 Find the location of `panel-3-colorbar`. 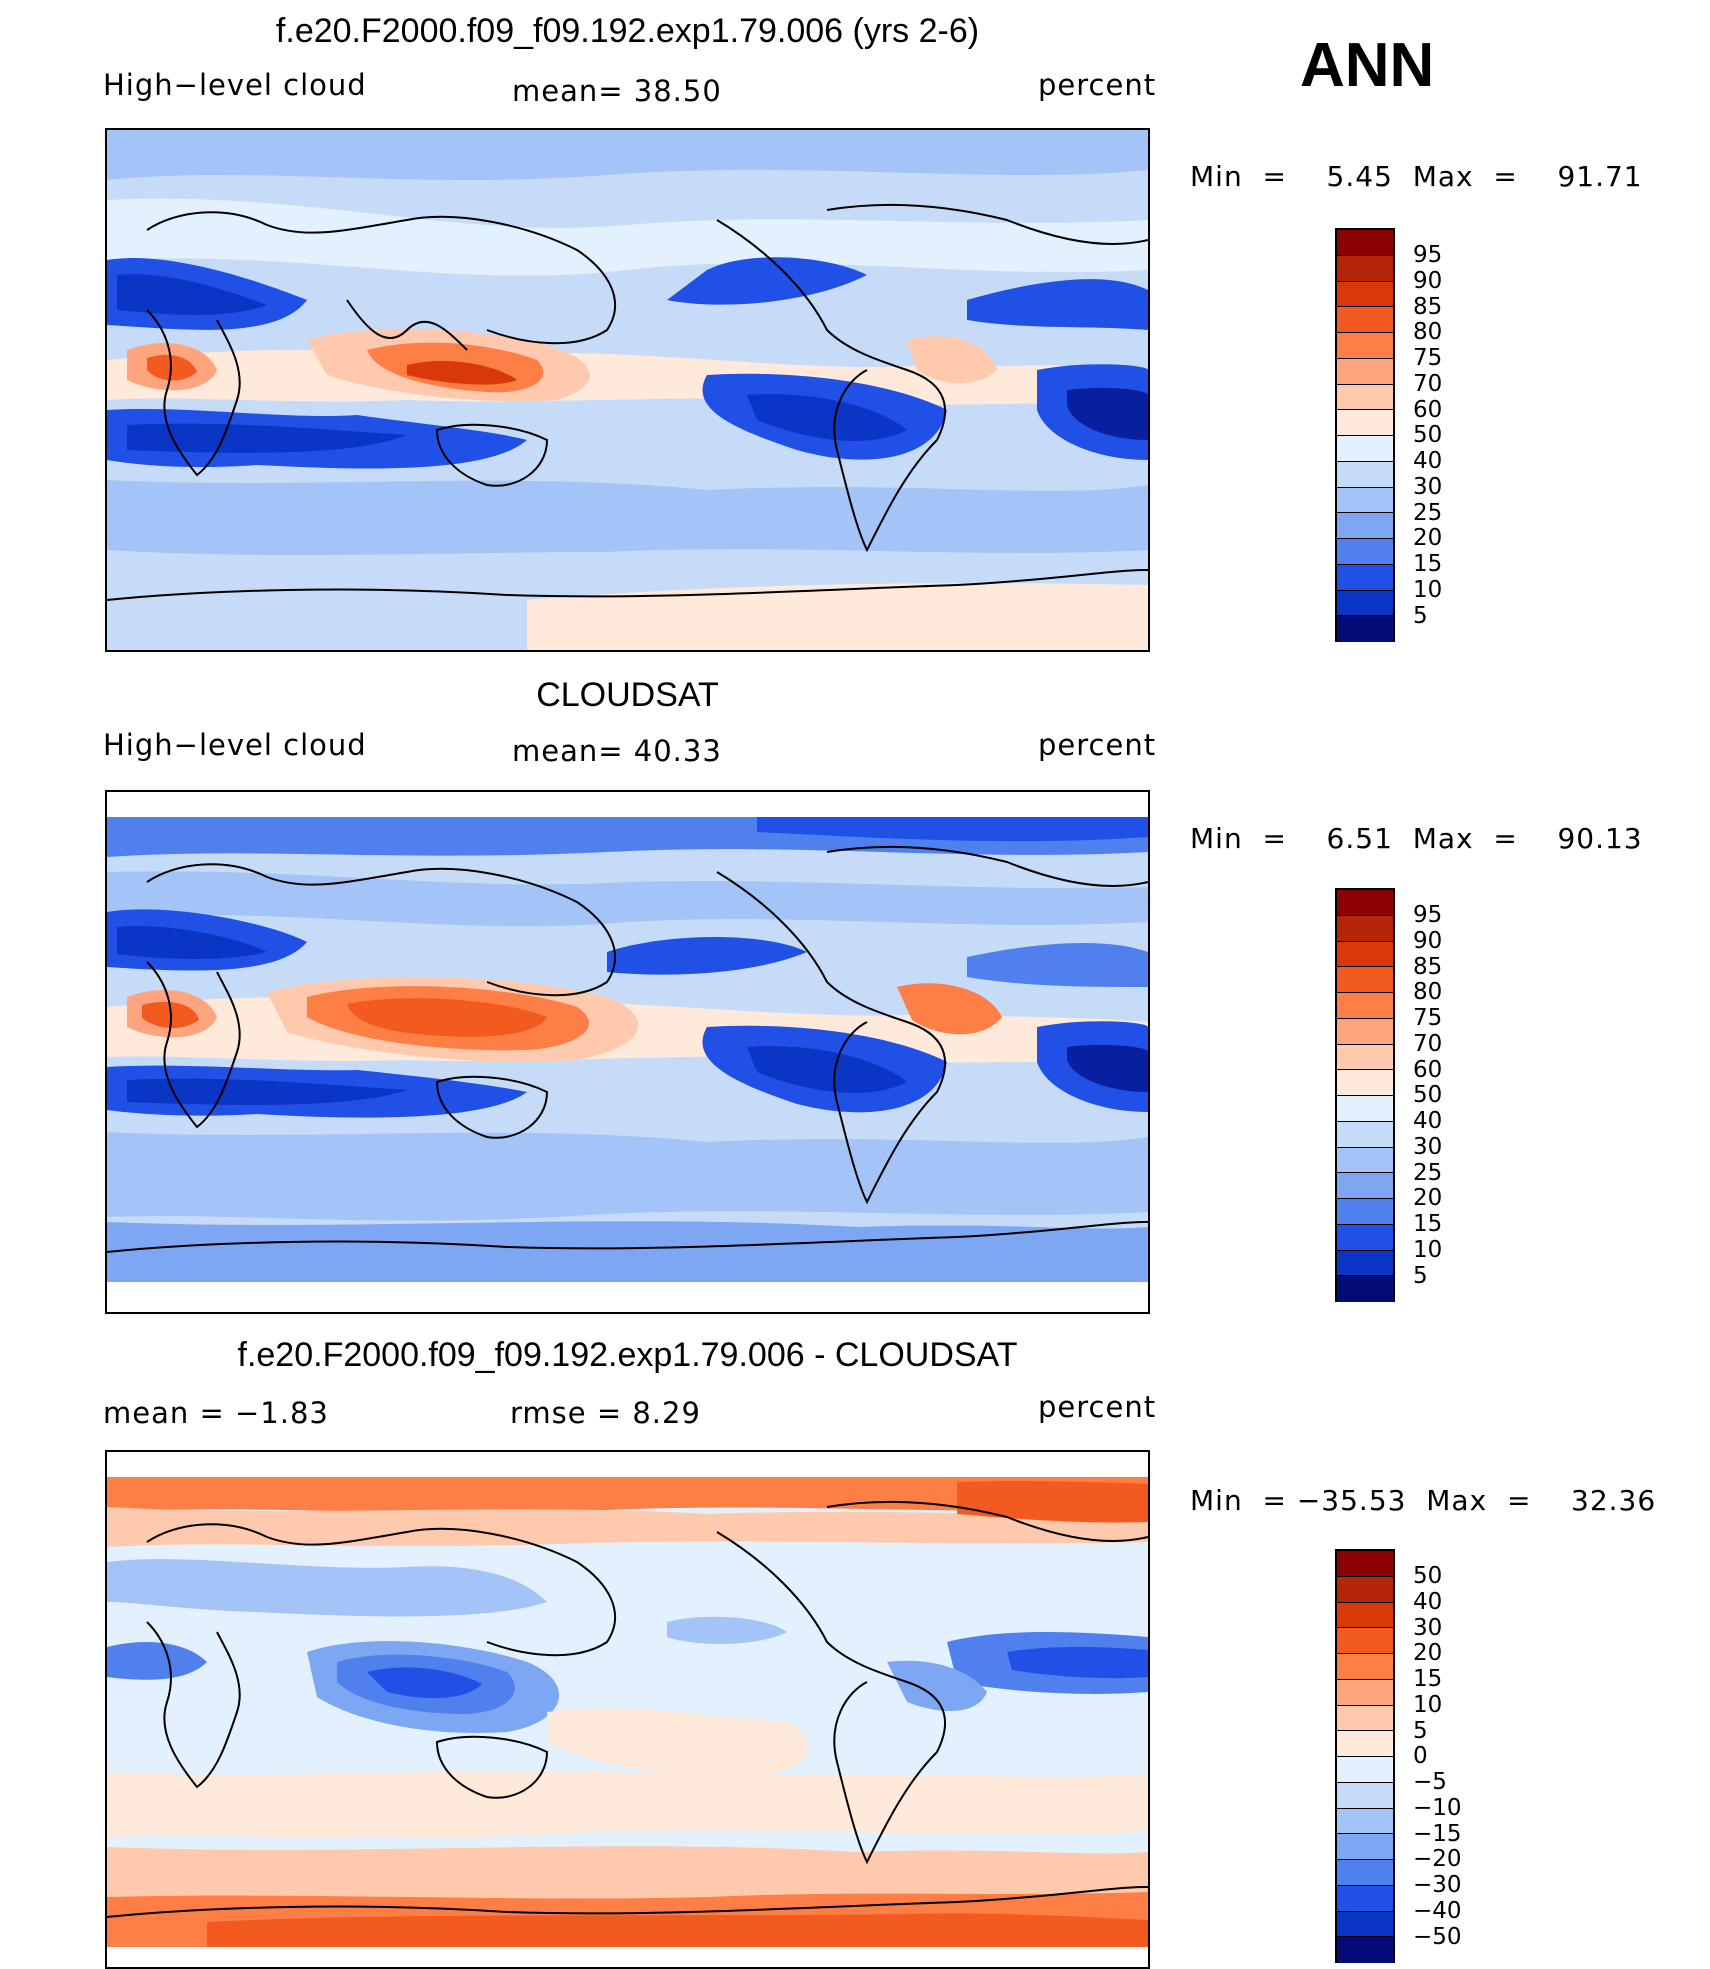

panel-3-colorbar is located at coordinates (1365, 1756).